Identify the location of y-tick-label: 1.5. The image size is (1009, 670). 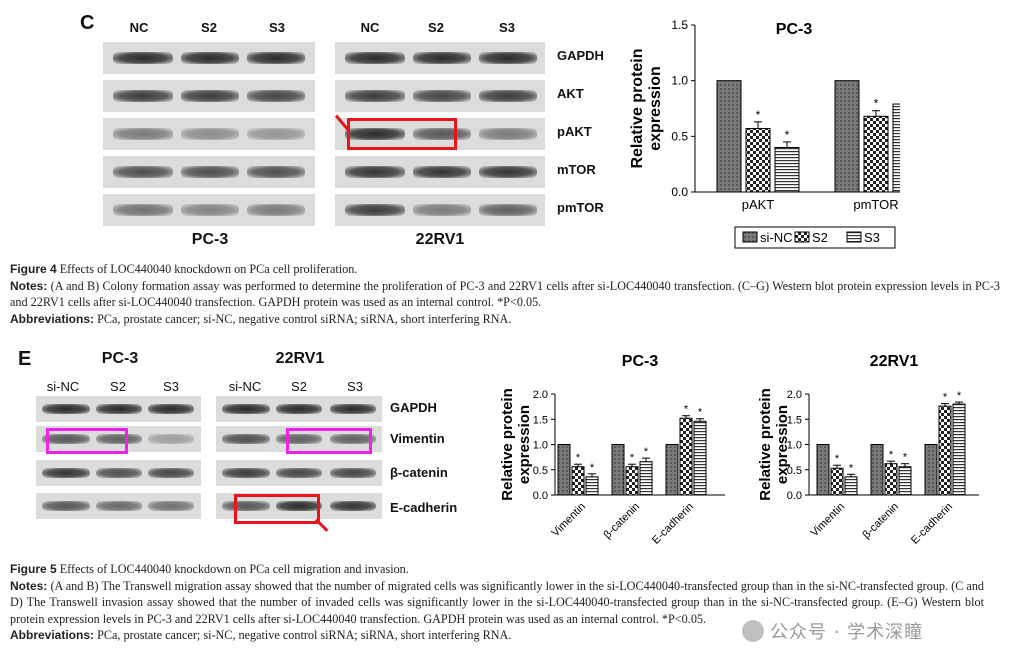
(540, 420).